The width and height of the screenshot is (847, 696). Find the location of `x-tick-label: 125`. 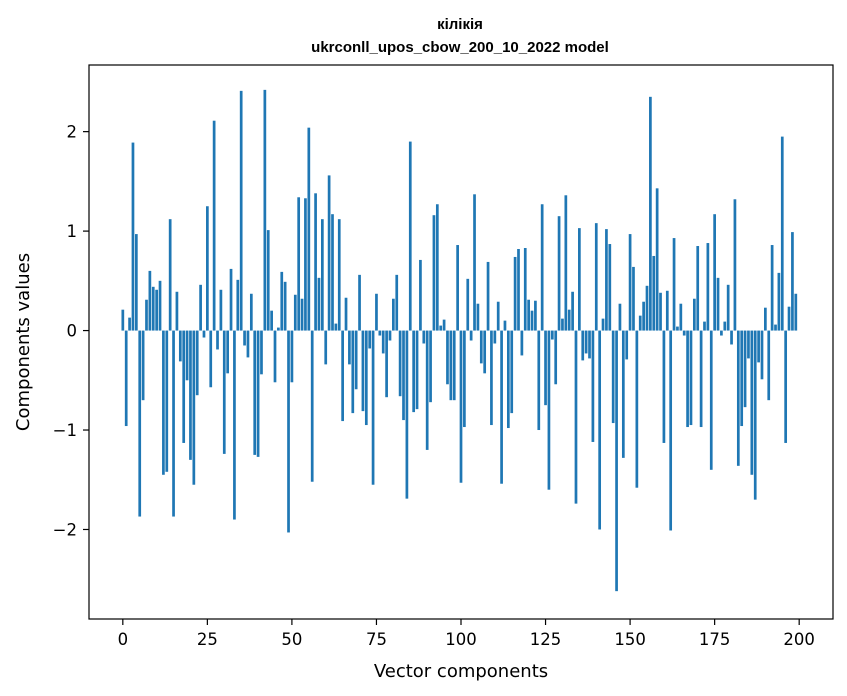

x-tick-label: 125 is located at coordinates (546, 639).